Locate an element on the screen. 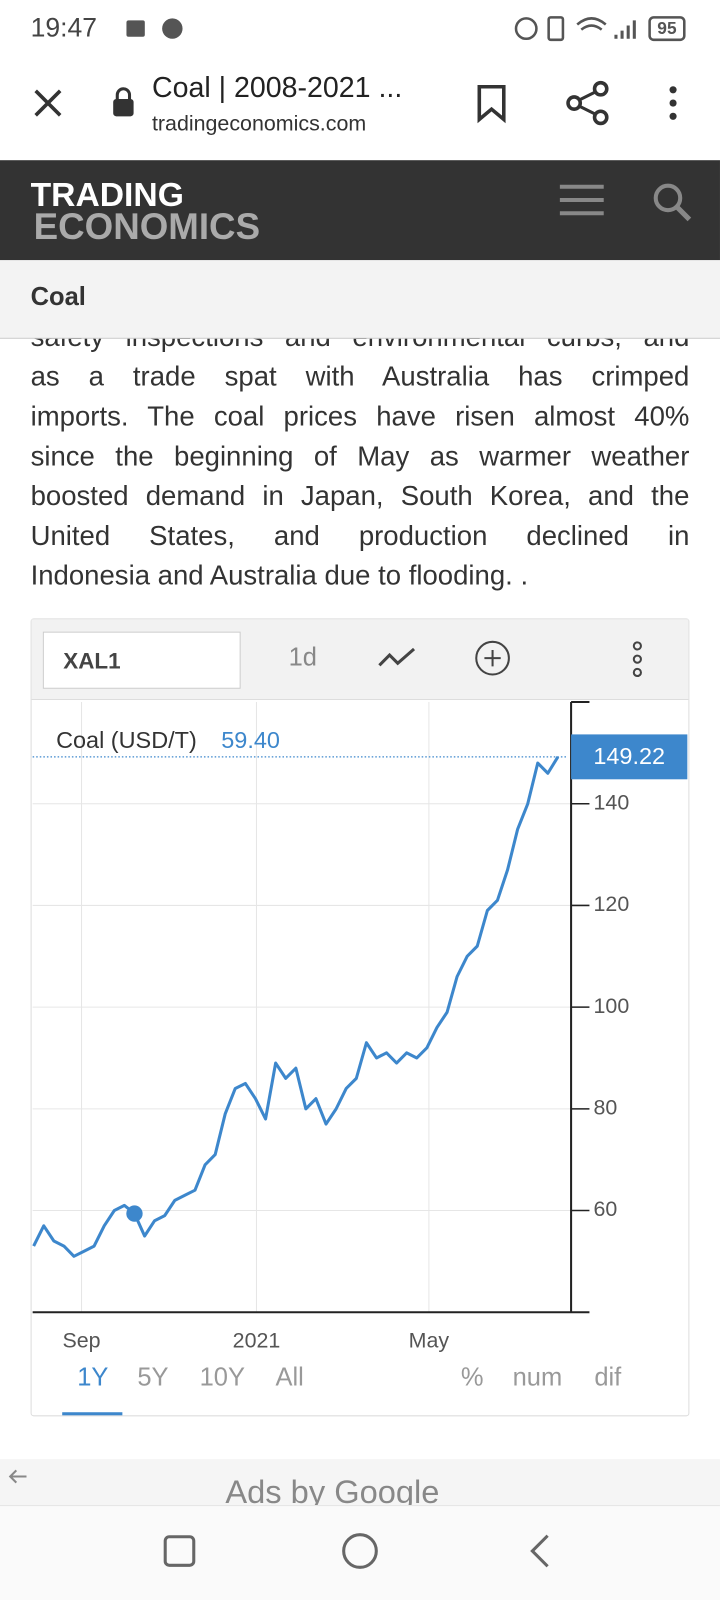 The width and height of the screenshot is (720, 1600). x-tick-label: May is located at coordinates (429, 1340).